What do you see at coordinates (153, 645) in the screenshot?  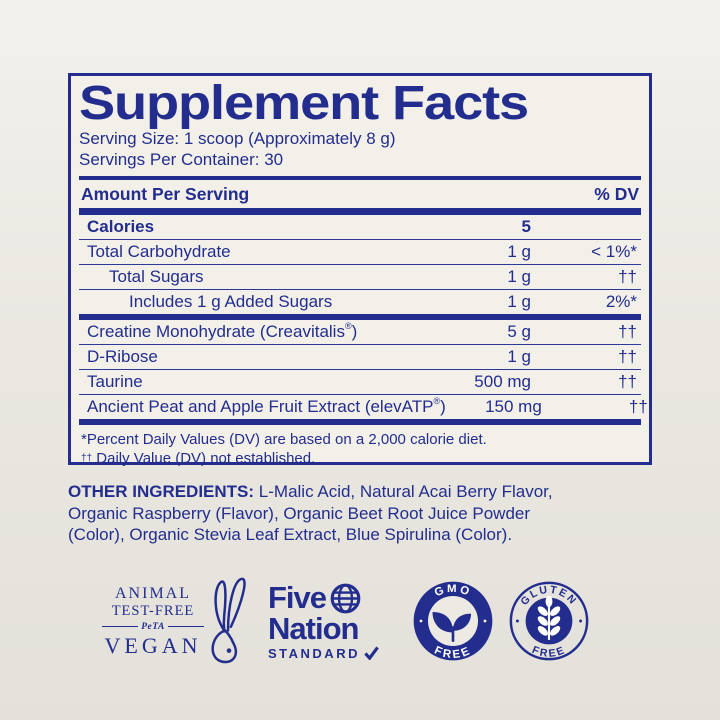 I see `peta-vegan-text: VEGAN` at bounding box center [153, 645].